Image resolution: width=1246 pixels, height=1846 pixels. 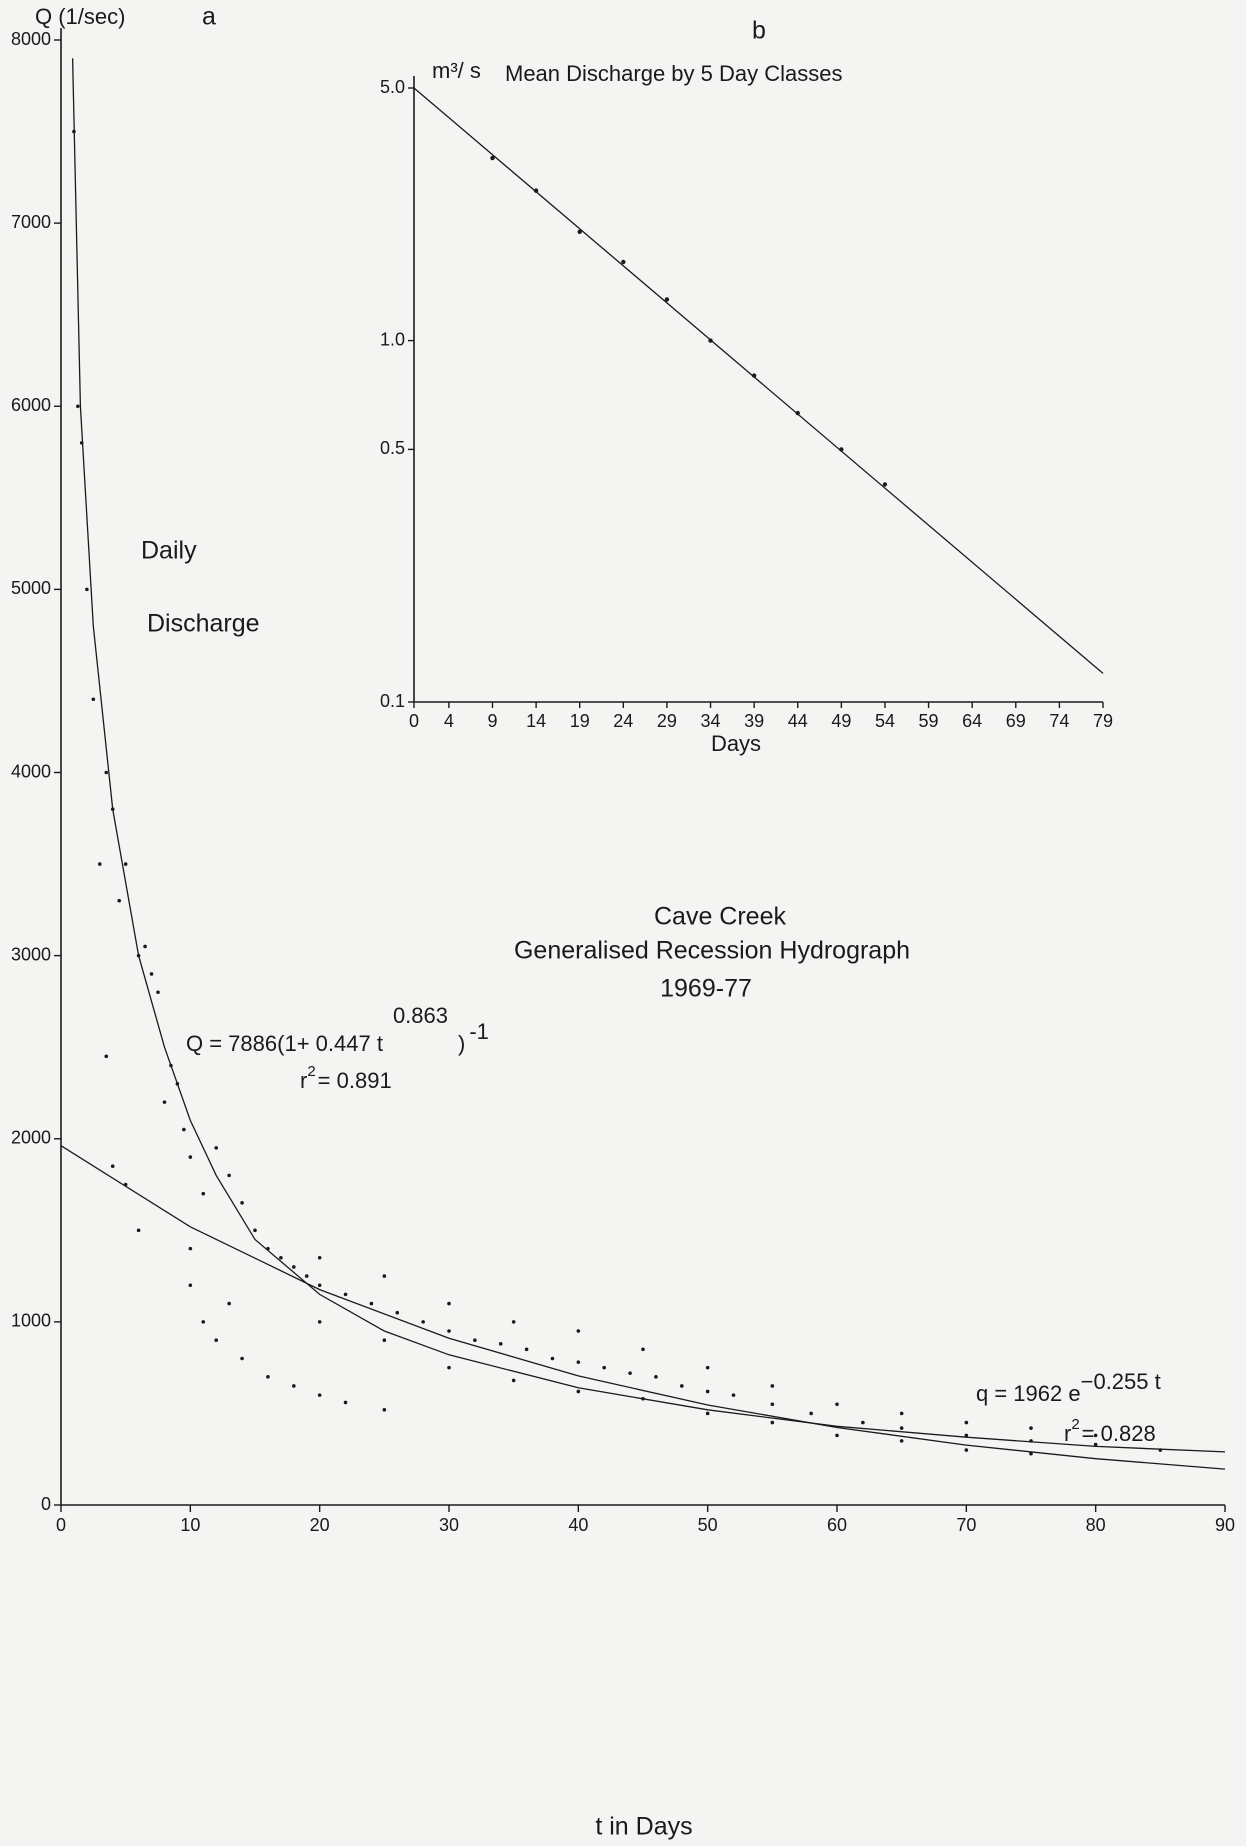 What do you see at coordinates (929, 721) in the screenshot?
I see `x-tick-label: 59` at bounding box center [929, 721].